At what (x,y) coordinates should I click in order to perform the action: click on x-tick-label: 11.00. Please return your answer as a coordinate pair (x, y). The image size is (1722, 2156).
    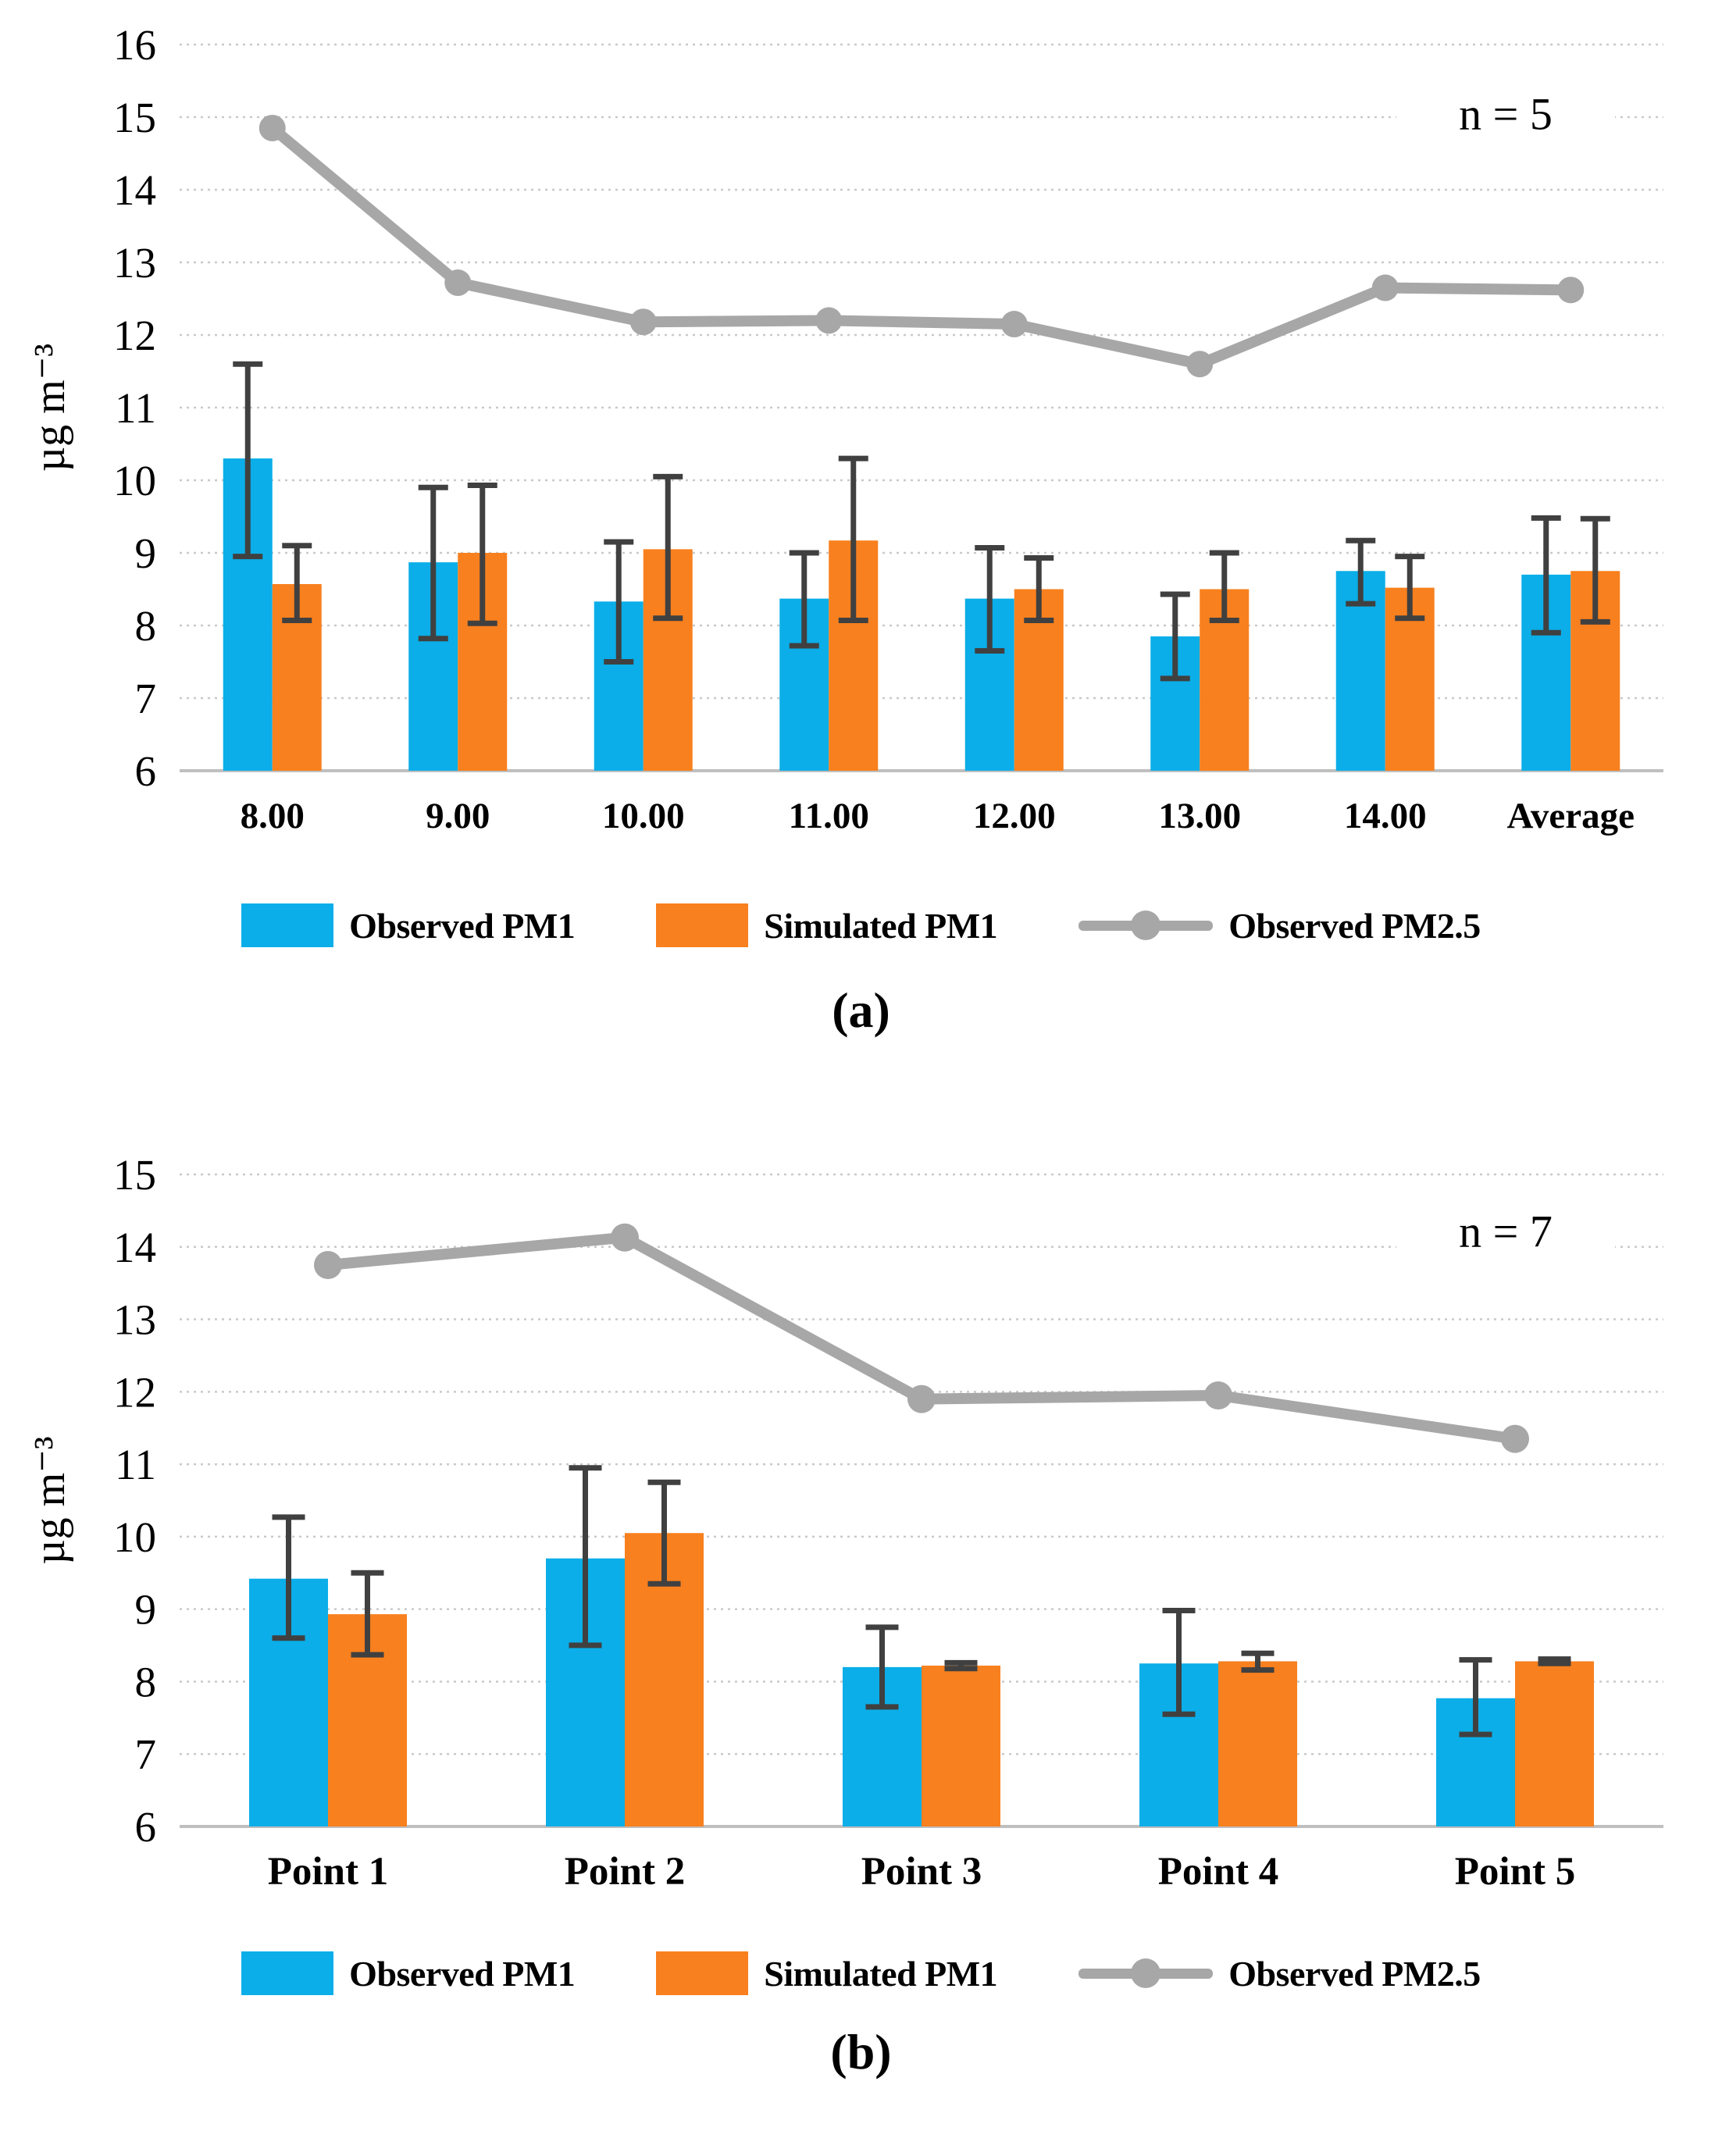
    Looking at the image, I should click on (829, 816).